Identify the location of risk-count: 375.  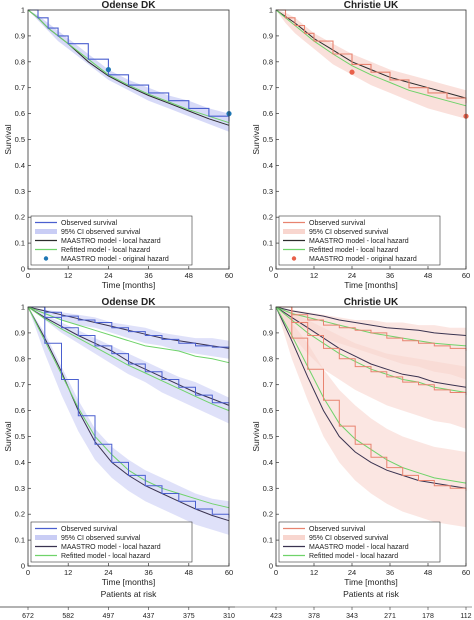
(189, 616).